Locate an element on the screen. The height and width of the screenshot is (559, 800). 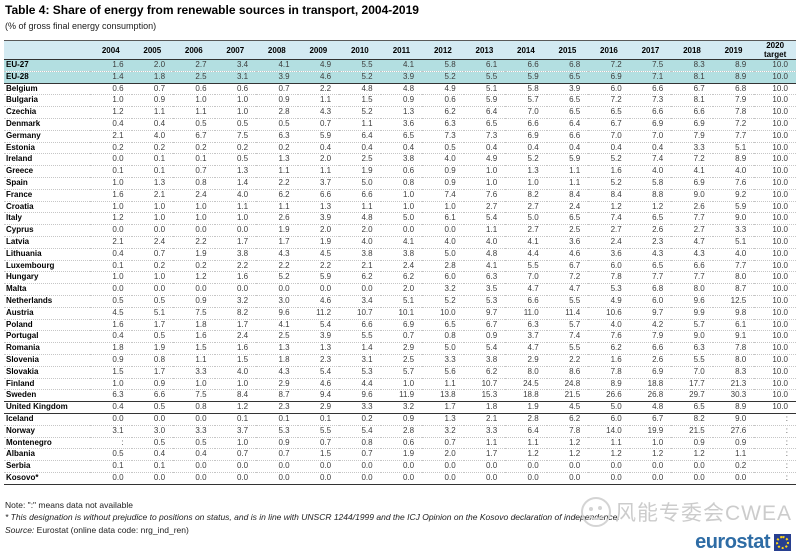
value-cell: 6.1 is located at coordinates (484, 65).